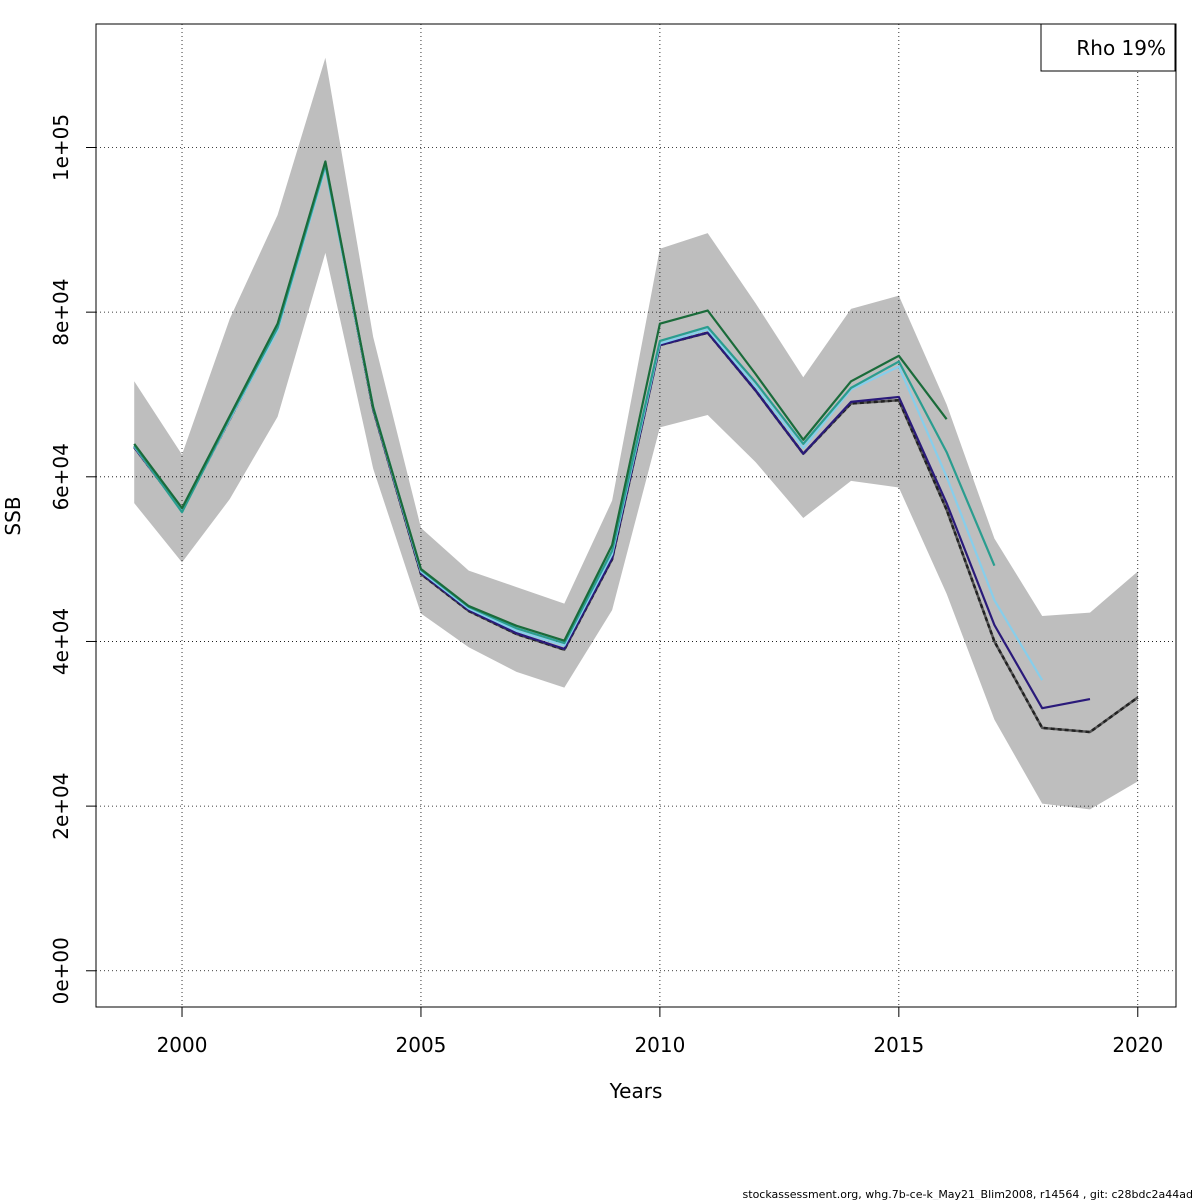  I want to click on y-tick-label-40000: 4e+04, so click(61, 641).